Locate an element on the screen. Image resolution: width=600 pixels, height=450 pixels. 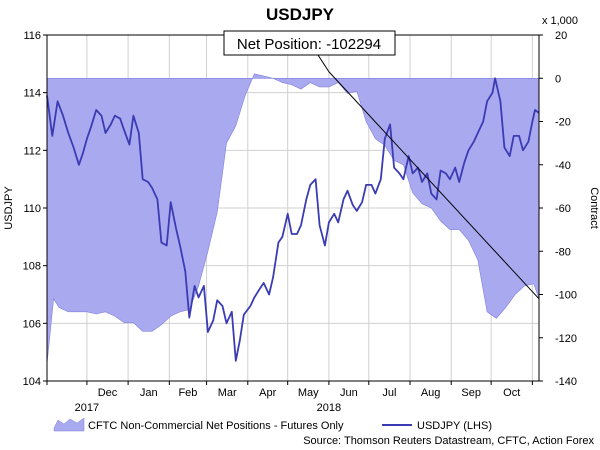
x-tick-label: Jun is located at coordinates (349, 393).